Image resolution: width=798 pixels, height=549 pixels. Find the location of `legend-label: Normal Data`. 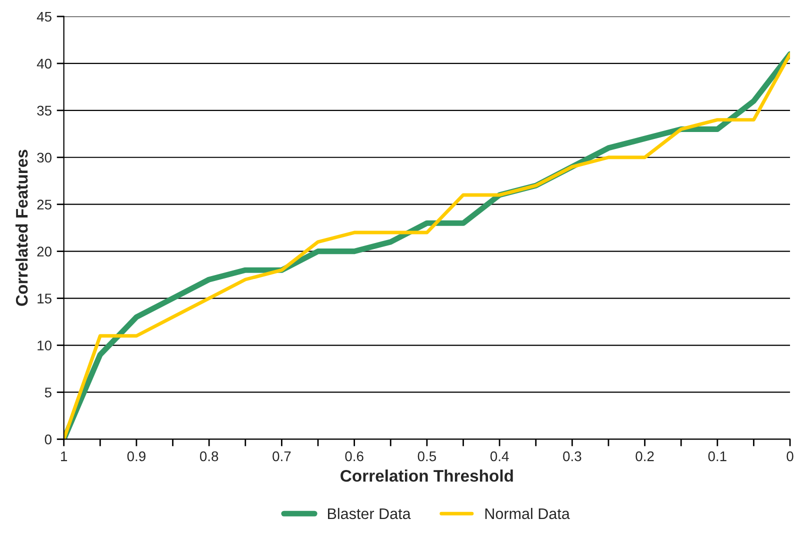

legend-label: Normal Data is located at coordinates (527, 514).